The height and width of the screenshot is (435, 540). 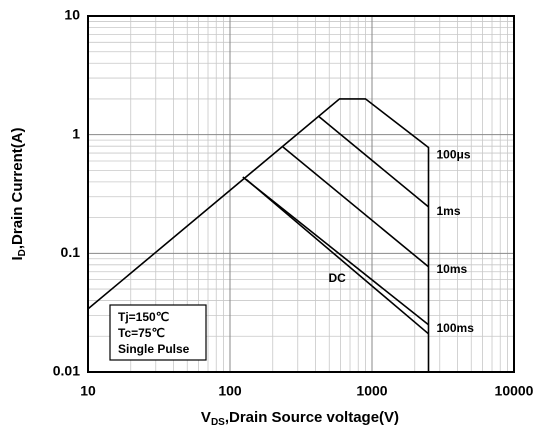 What do you see at coordinates (22, 252) in the screenshot?
I see `y-label-sub: D` at bounding box center [22, 252].